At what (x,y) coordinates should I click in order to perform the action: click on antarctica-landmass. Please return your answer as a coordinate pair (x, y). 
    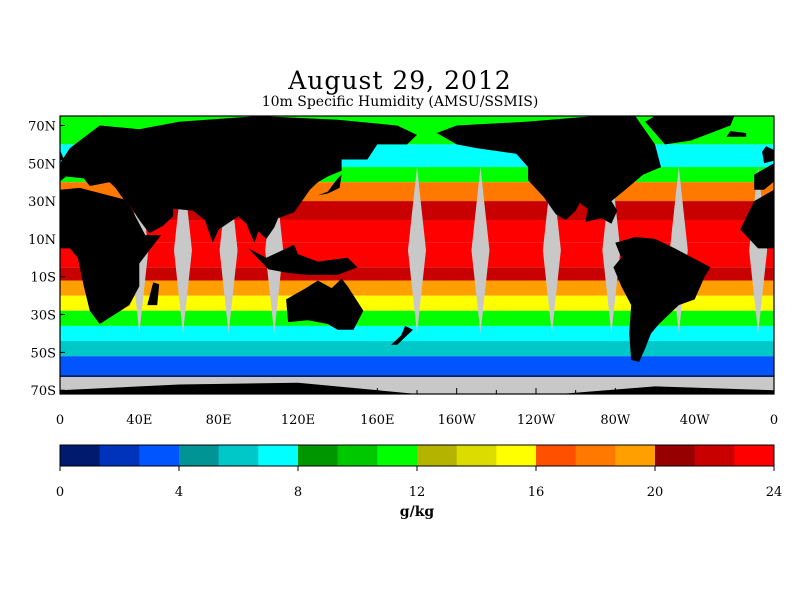
    Looking at the image, I should click on (417, 388).